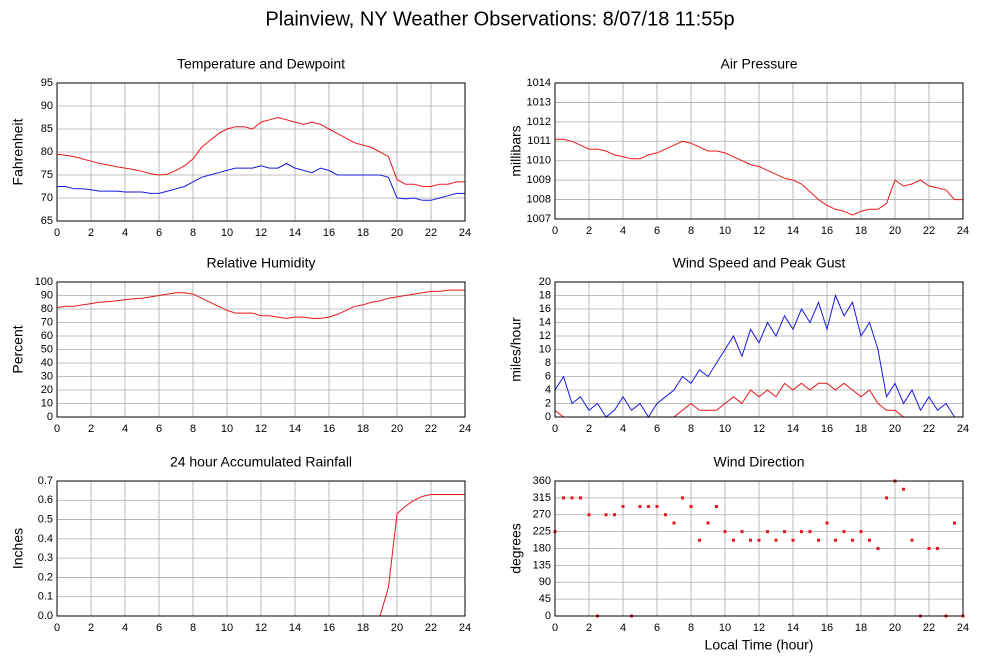 The width and height of the screenshot is (1000, 660). I want to click on panel-title: Relative Humidity, so click(261, 263).